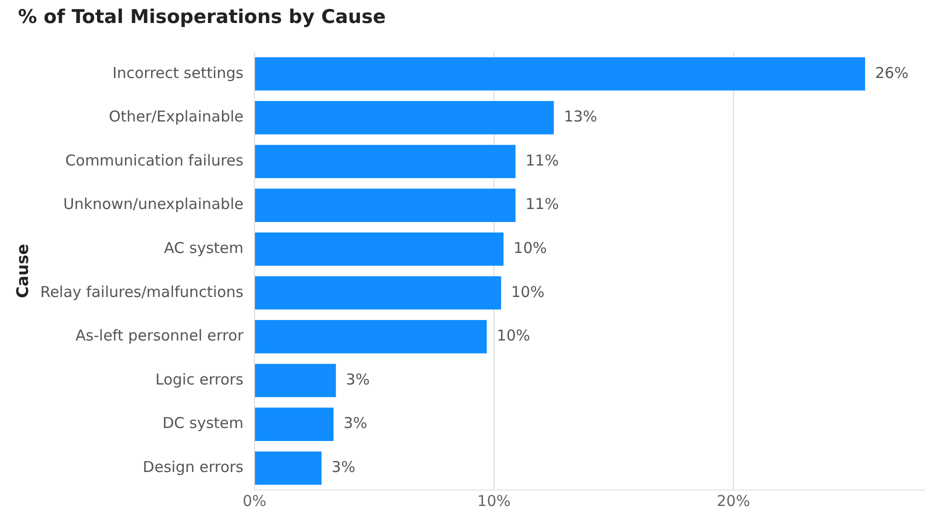 The width and height of the screenshot is (940, 516). What do you see at coordinates (154, 160) in the screenshot?
I see `y-tick-label: Communication failures` at bounding box center [154, 160].